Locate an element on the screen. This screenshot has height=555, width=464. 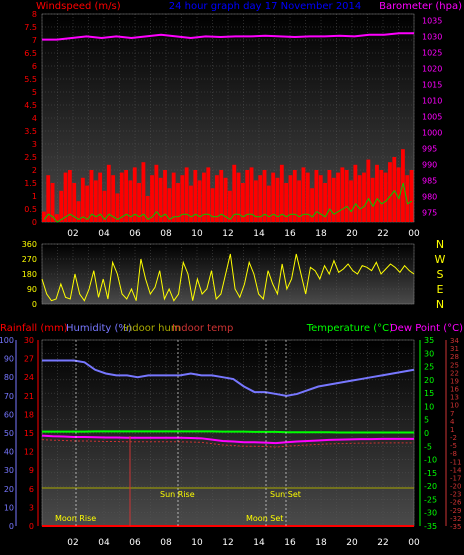
dewpoint-tick-label: -35 is located at coordinates (455, 527).